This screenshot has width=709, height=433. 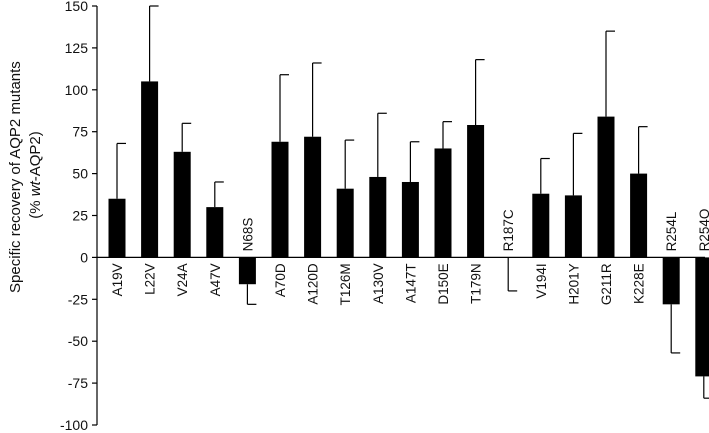 What do you see at coordinates (182, 279) in the screenshot?
I see `category-label: V24A` at bounding box center [182, 279].